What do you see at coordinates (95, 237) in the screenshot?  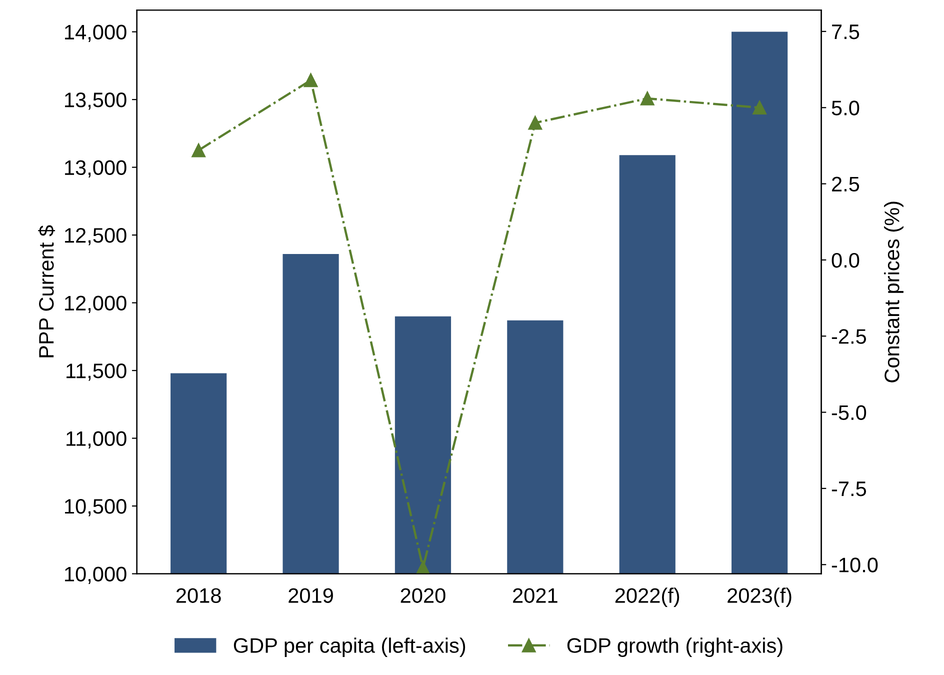 I see `y-tick-label: 12,500` at bounding box center [95, 237].